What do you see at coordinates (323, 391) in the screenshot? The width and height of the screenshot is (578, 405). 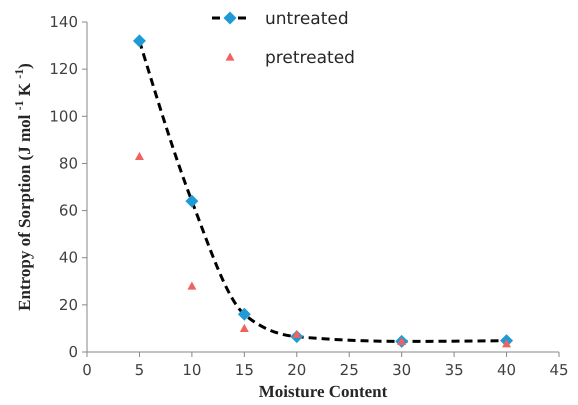 I see `x-axis-title: Moisture Content` at bounding box center [323, 391].